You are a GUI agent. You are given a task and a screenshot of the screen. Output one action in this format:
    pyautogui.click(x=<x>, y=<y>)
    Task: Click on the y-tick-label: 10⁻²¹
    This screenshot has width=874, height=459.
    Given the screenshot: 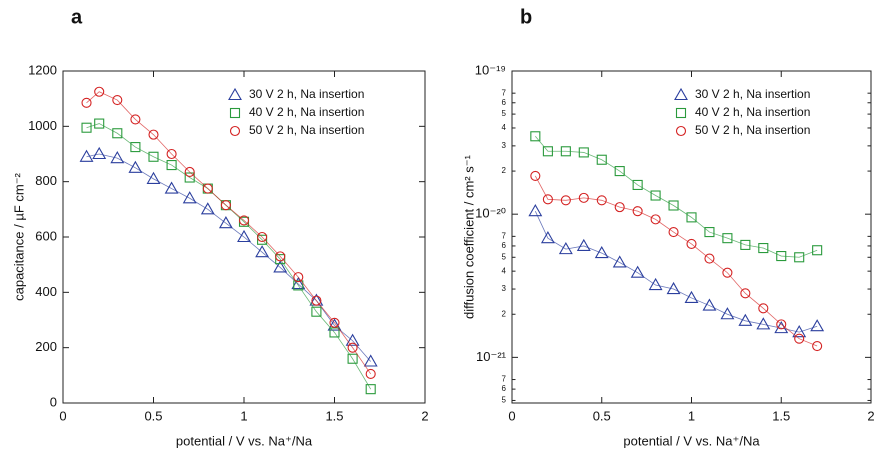 What is the action you would take?
    pyautogui.click(x=491, y=356)
    